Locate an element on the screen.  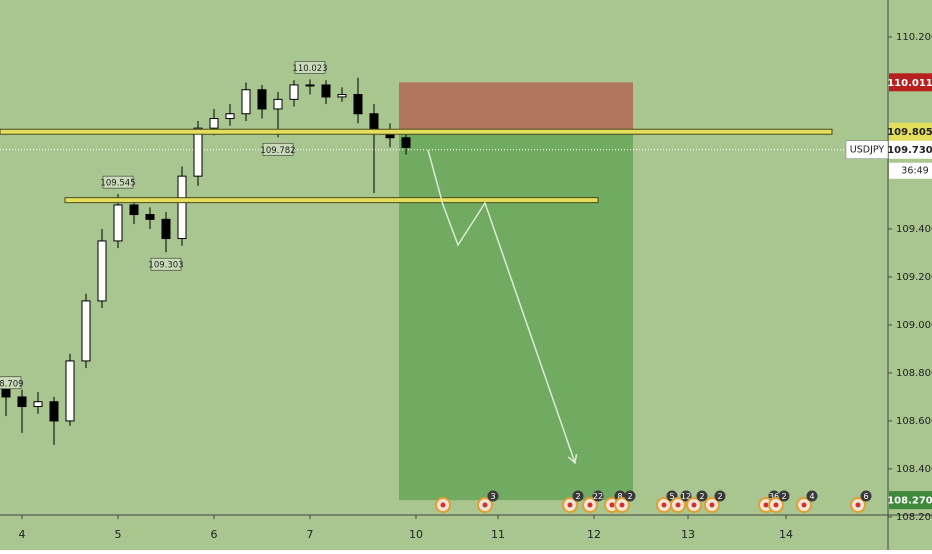
last-price: 109.730 is located at coordinates (909, 150).